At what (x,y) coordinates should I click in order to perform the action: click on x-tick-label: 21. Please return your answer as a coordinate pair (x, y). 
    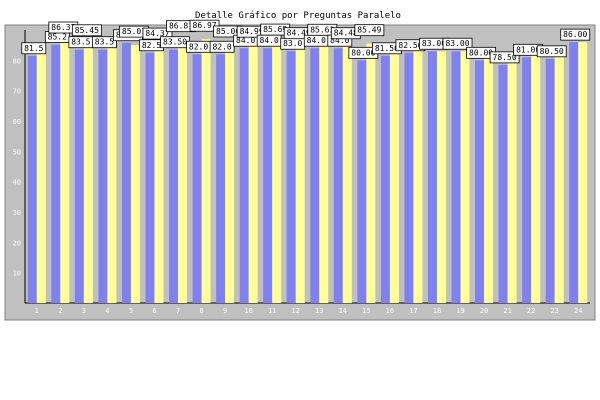
    Looking at the image, I should click on (507, 311).